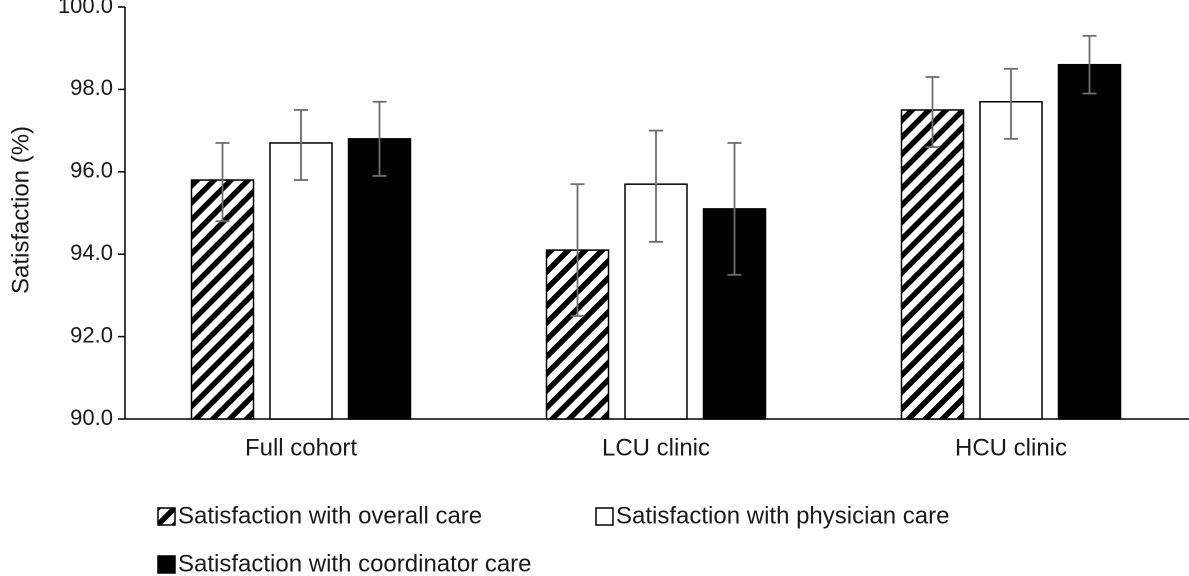 This screenshot has width=1189, height=576. What do you see at coordinates (656, 447) in the screenshot?
I see `x-category-label: LCU clinic` at bounding box center [656, 447].